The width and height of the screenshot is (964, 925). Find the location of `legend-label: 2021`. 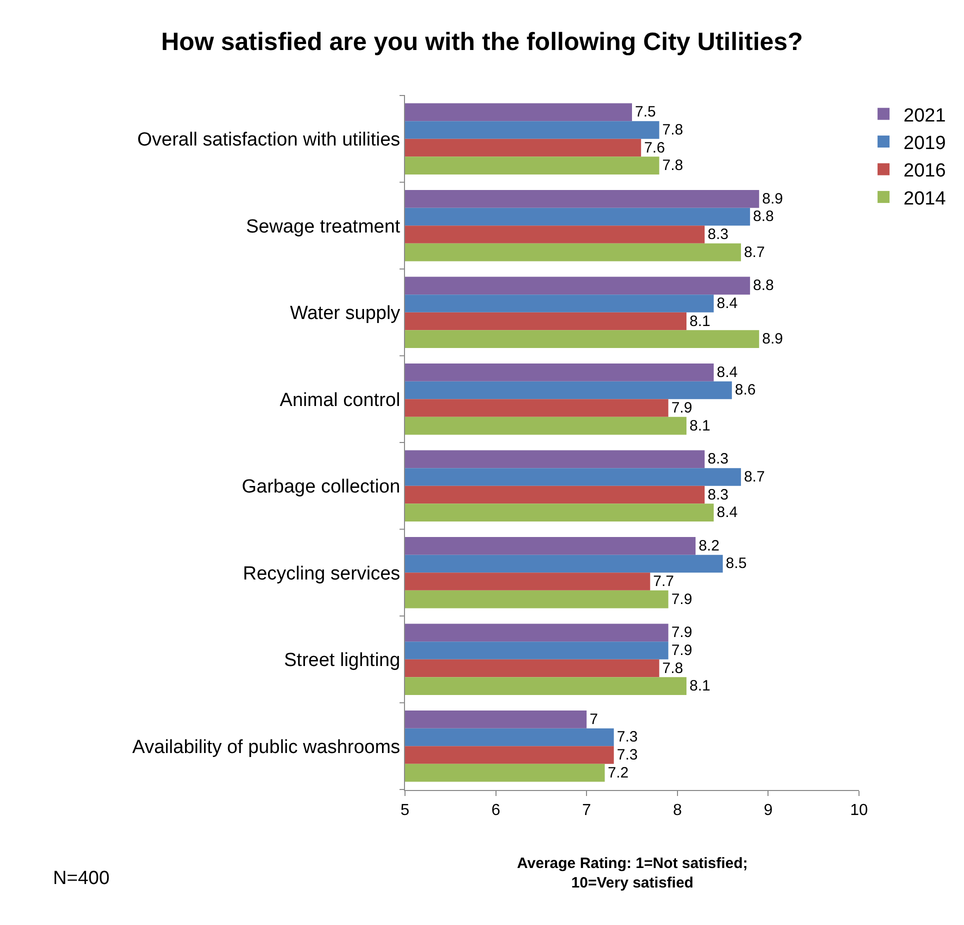

legend-label: 2021 is located at coordinates (925, 115).